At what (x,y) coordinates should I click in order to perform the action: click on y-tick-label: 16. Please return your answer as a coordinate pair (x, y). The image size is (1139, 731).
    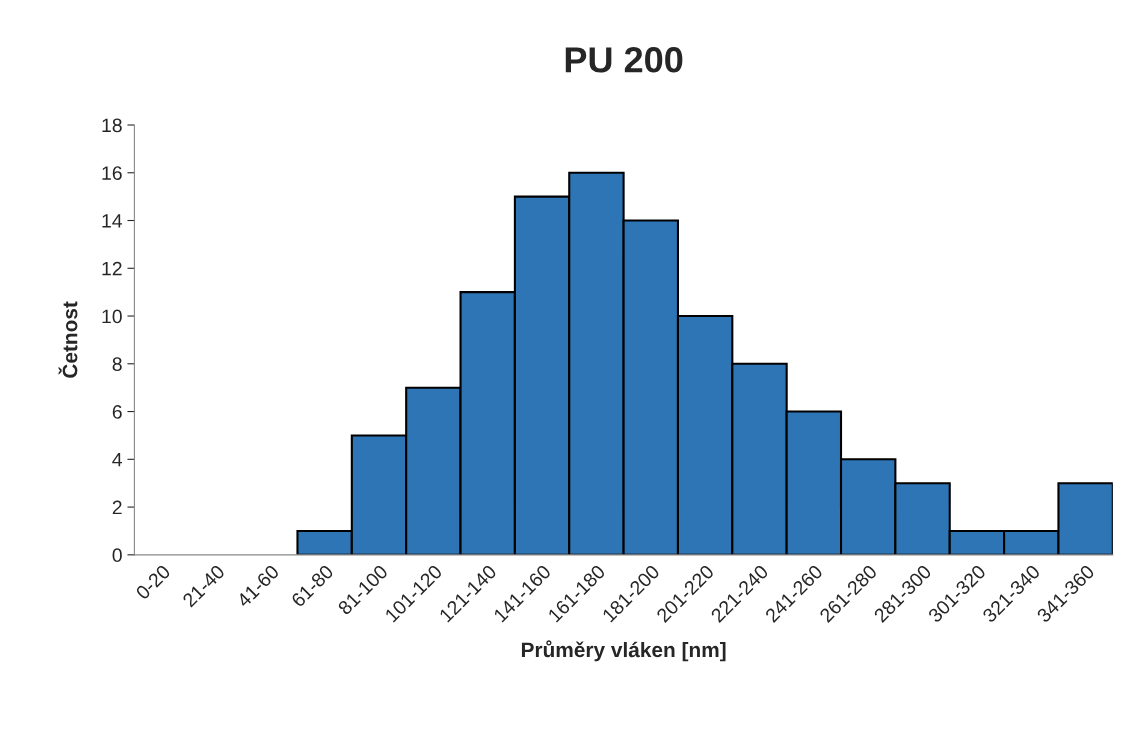
    Looking at the image, I should click on (112, 173).